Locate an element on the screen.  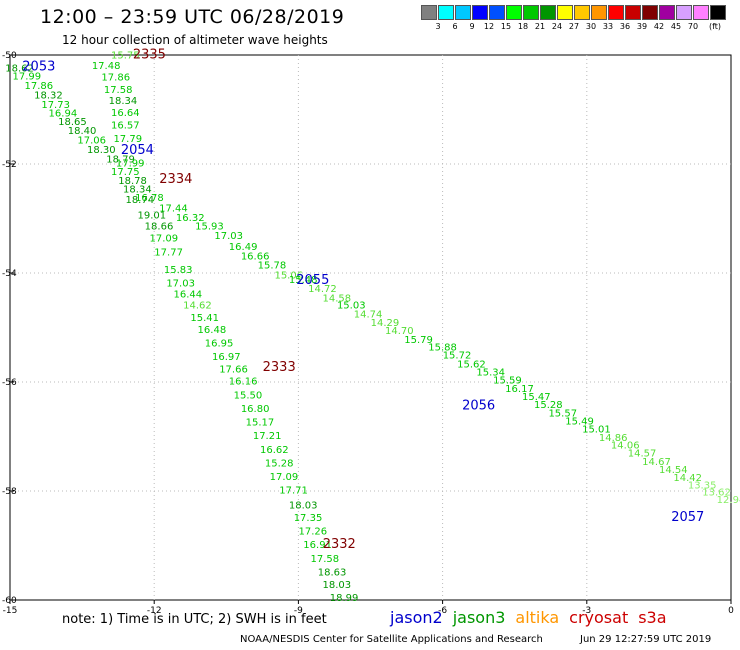
wave-height-label: 16.94 is located at coordinates (63, 114).